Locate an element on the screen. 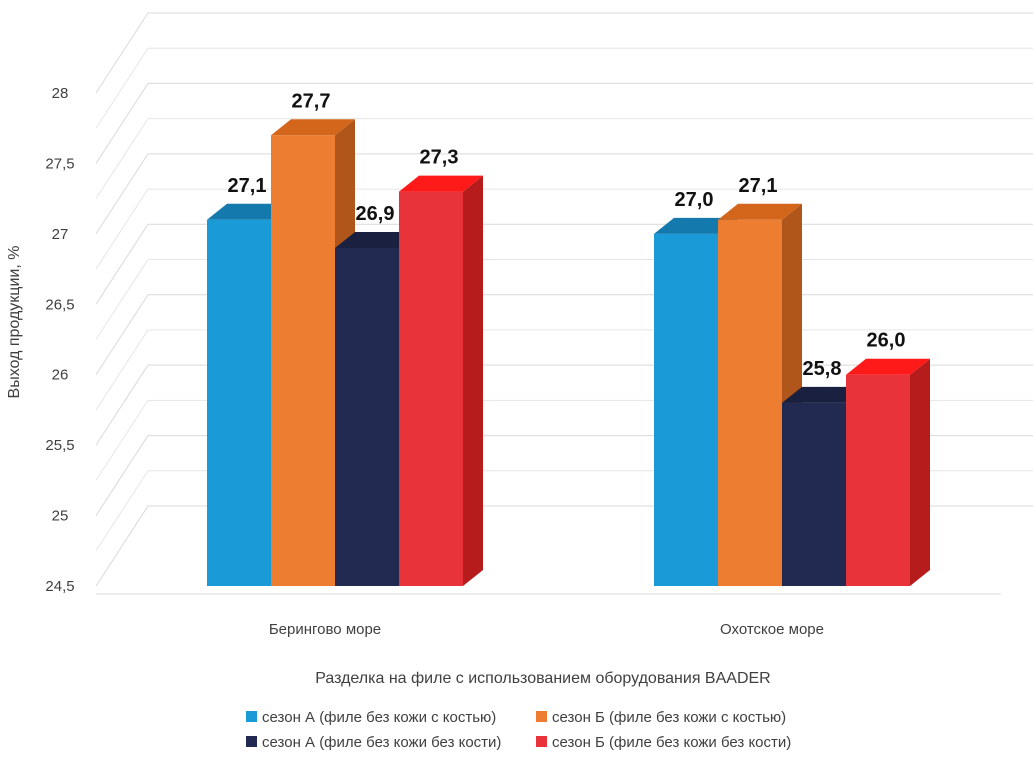 The width and height of the screenshot is (1033, 760). y-tick-label: 24,5 is located at coordinates (59, 586).